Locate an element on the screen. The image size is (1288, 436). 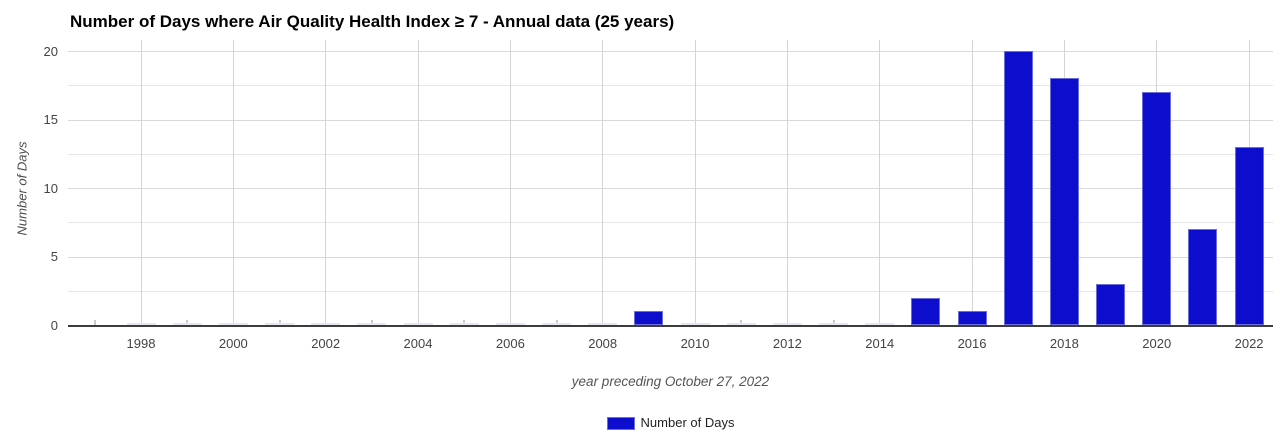
bar-2018 is located at coordinates (1064, 201).